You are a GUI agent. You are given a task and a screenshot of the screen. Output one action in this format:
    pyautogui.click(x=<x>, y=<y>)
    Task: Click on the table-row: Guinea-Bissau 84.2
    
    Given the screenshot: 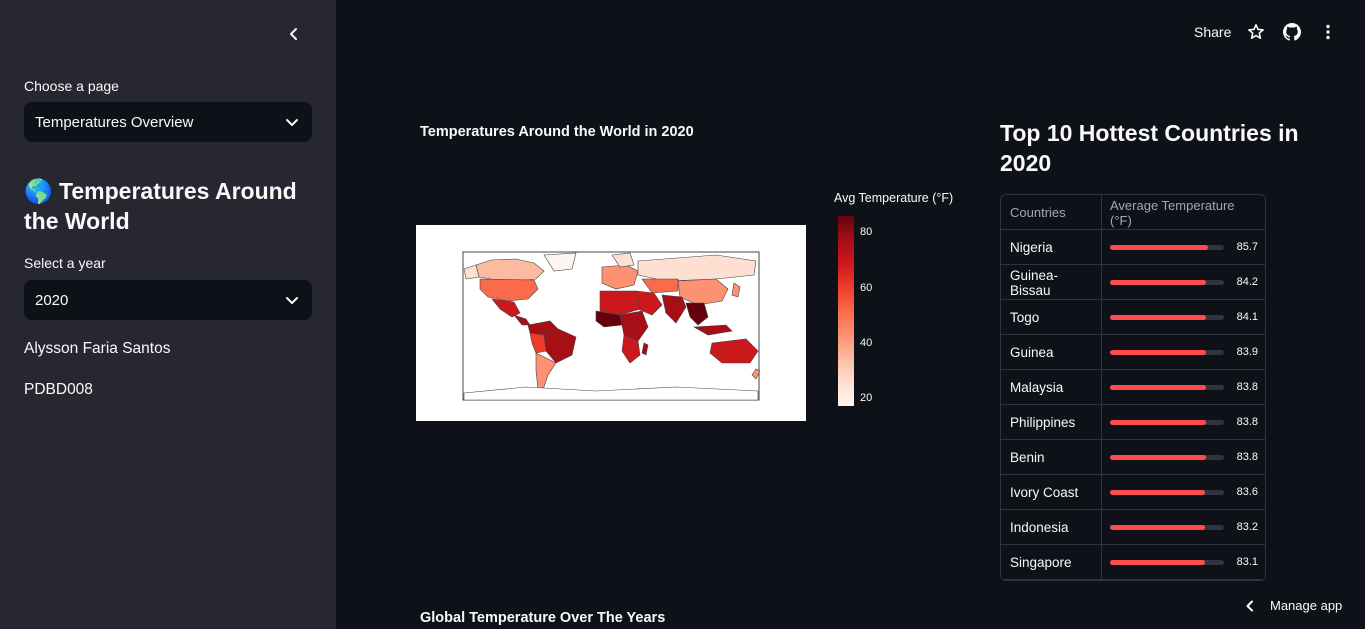 What is the action you would take?
    pyautogui.click(x=1133, y=282)
    